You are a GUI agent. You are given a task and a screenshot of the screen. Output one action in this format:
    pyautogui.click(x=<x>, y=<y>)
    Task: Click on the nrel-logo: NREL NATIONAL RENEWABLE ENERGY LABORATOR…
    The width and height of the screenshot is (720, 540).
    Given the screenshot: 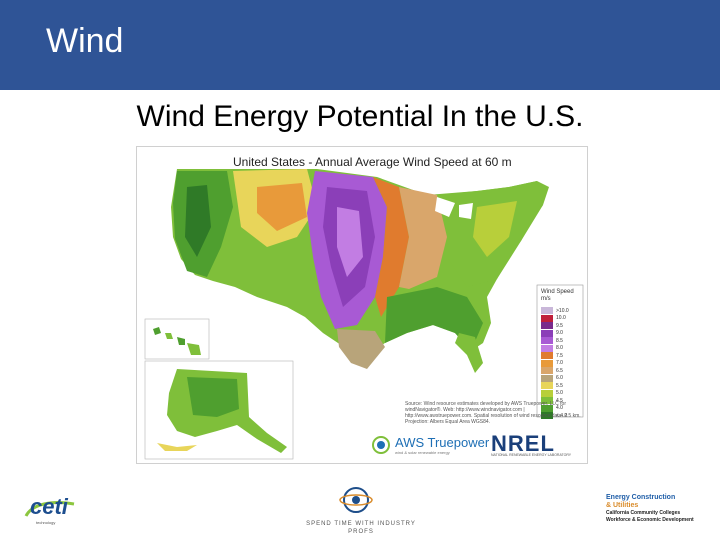 What is the action you would take?
    pyautogui.click(x=538, y=445)
    